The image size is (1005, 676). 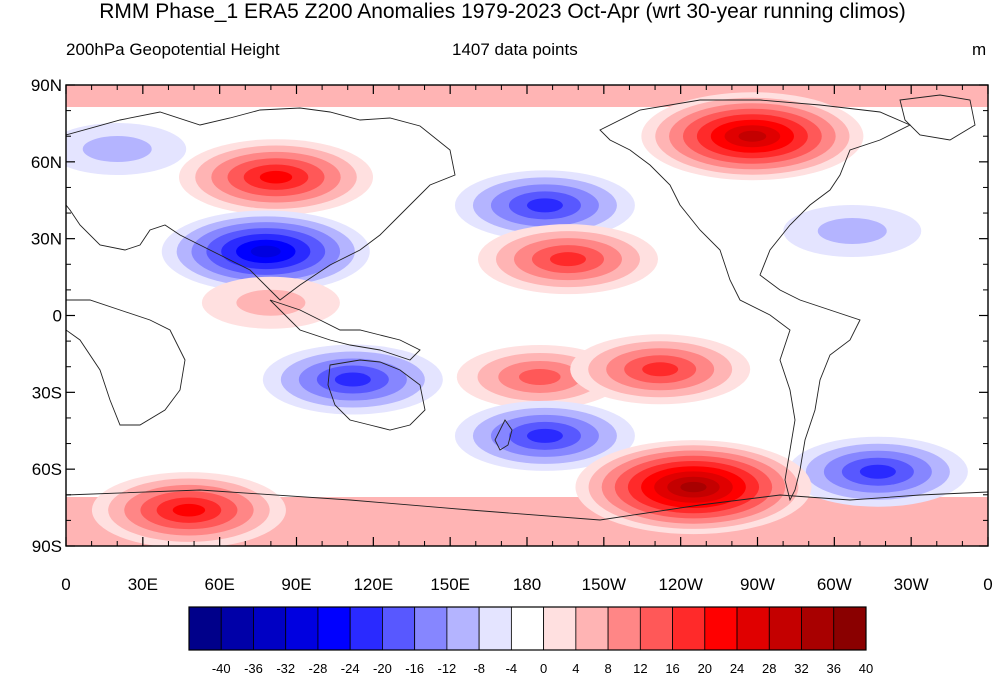 I want to click on colorbar-label: 28, so click(x=769, y=668).